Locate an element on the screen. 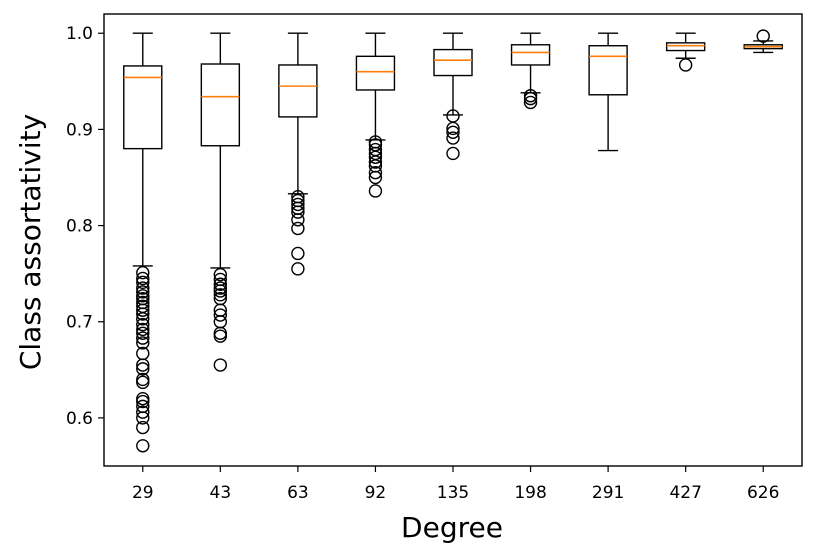 This screenshot has height=558, width=816. x-tick-label: 427 is located at coordinates (685, 493).